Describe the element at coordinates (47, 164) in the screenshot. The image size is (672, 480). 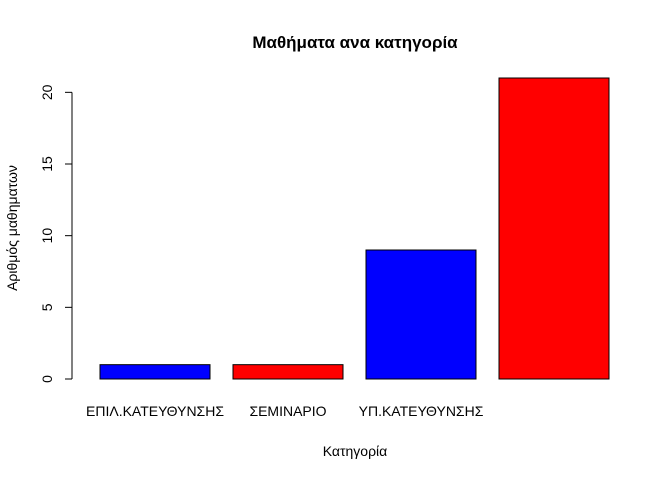
I see `y-tick-label: 15` at that location.